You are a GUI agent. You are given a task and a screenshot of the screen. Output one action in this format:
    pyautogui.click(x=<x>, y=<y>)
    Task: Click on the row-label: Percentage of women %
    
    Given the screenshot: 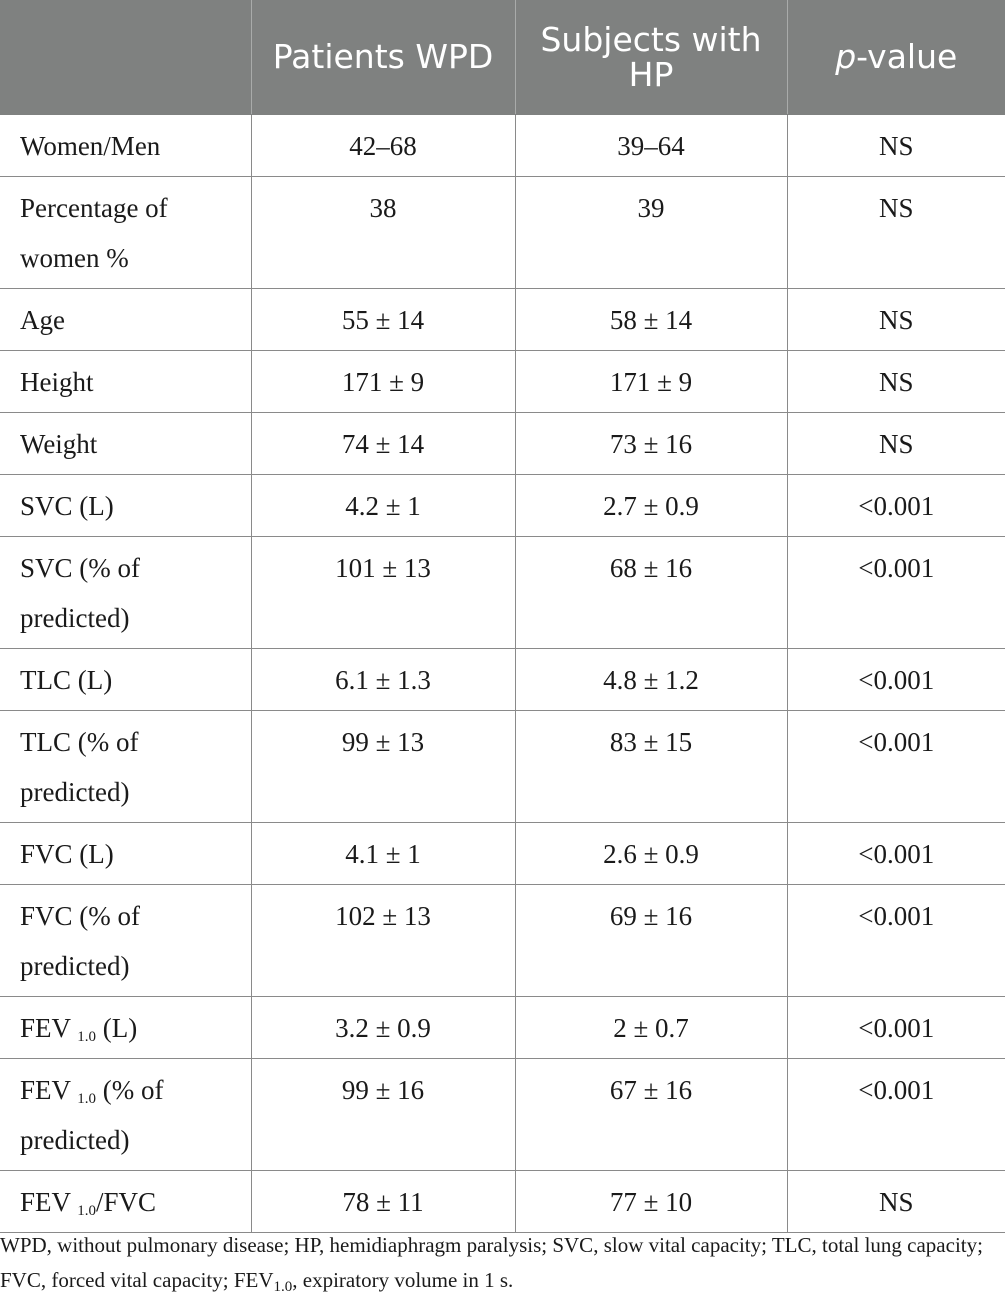 What is the action you would take?
    pyautogui.click(x=126, y=232)
    